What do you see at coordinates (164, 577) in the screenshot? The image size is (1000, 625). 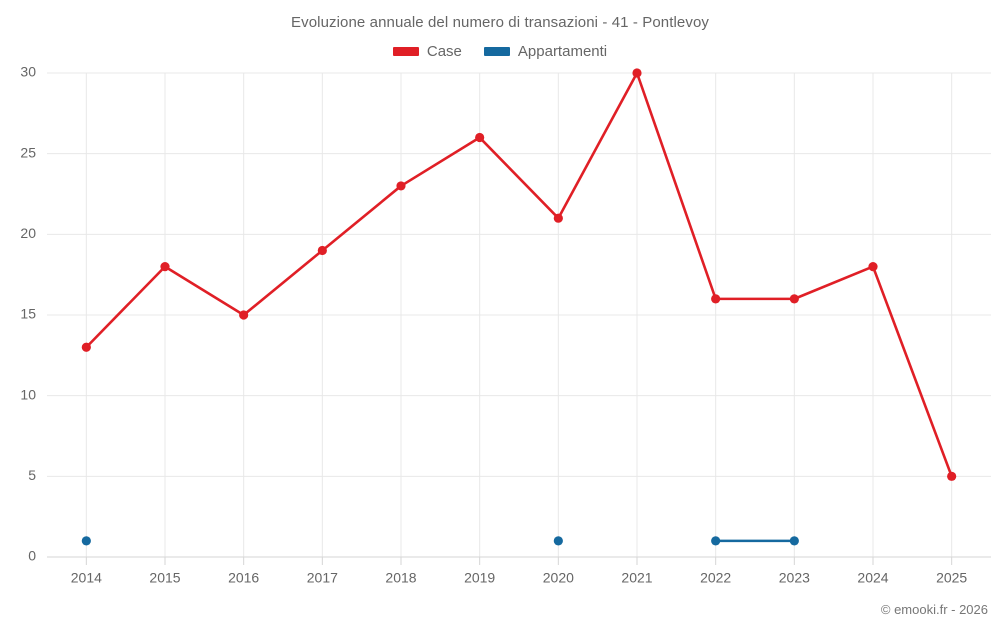 I see `x-tick-label: 2015` at bounding box center [164, 577].